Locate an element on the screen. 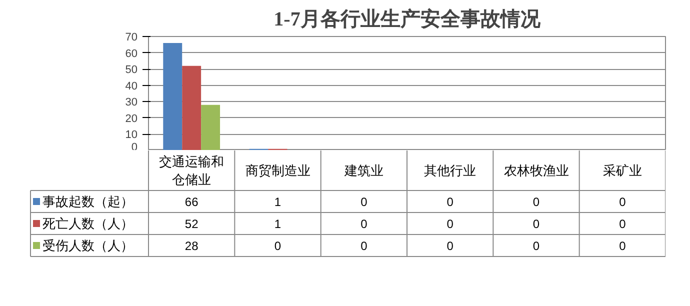 Image resolution: width=690 pixels, height=306 pixels. data-label: 66 is located at coordinates (191, 202).